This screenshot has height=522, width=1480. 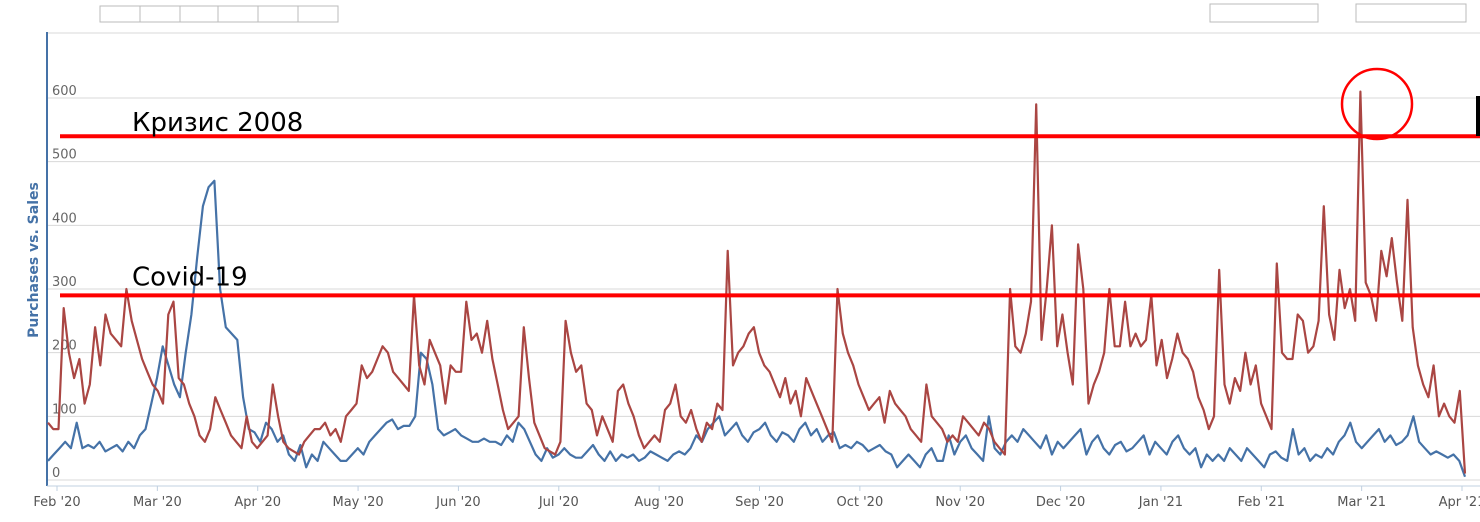 What do you see at coordinates (1411, 13) in the screenshot?
I see `date-to-input` at bounding box center [1411, 13].